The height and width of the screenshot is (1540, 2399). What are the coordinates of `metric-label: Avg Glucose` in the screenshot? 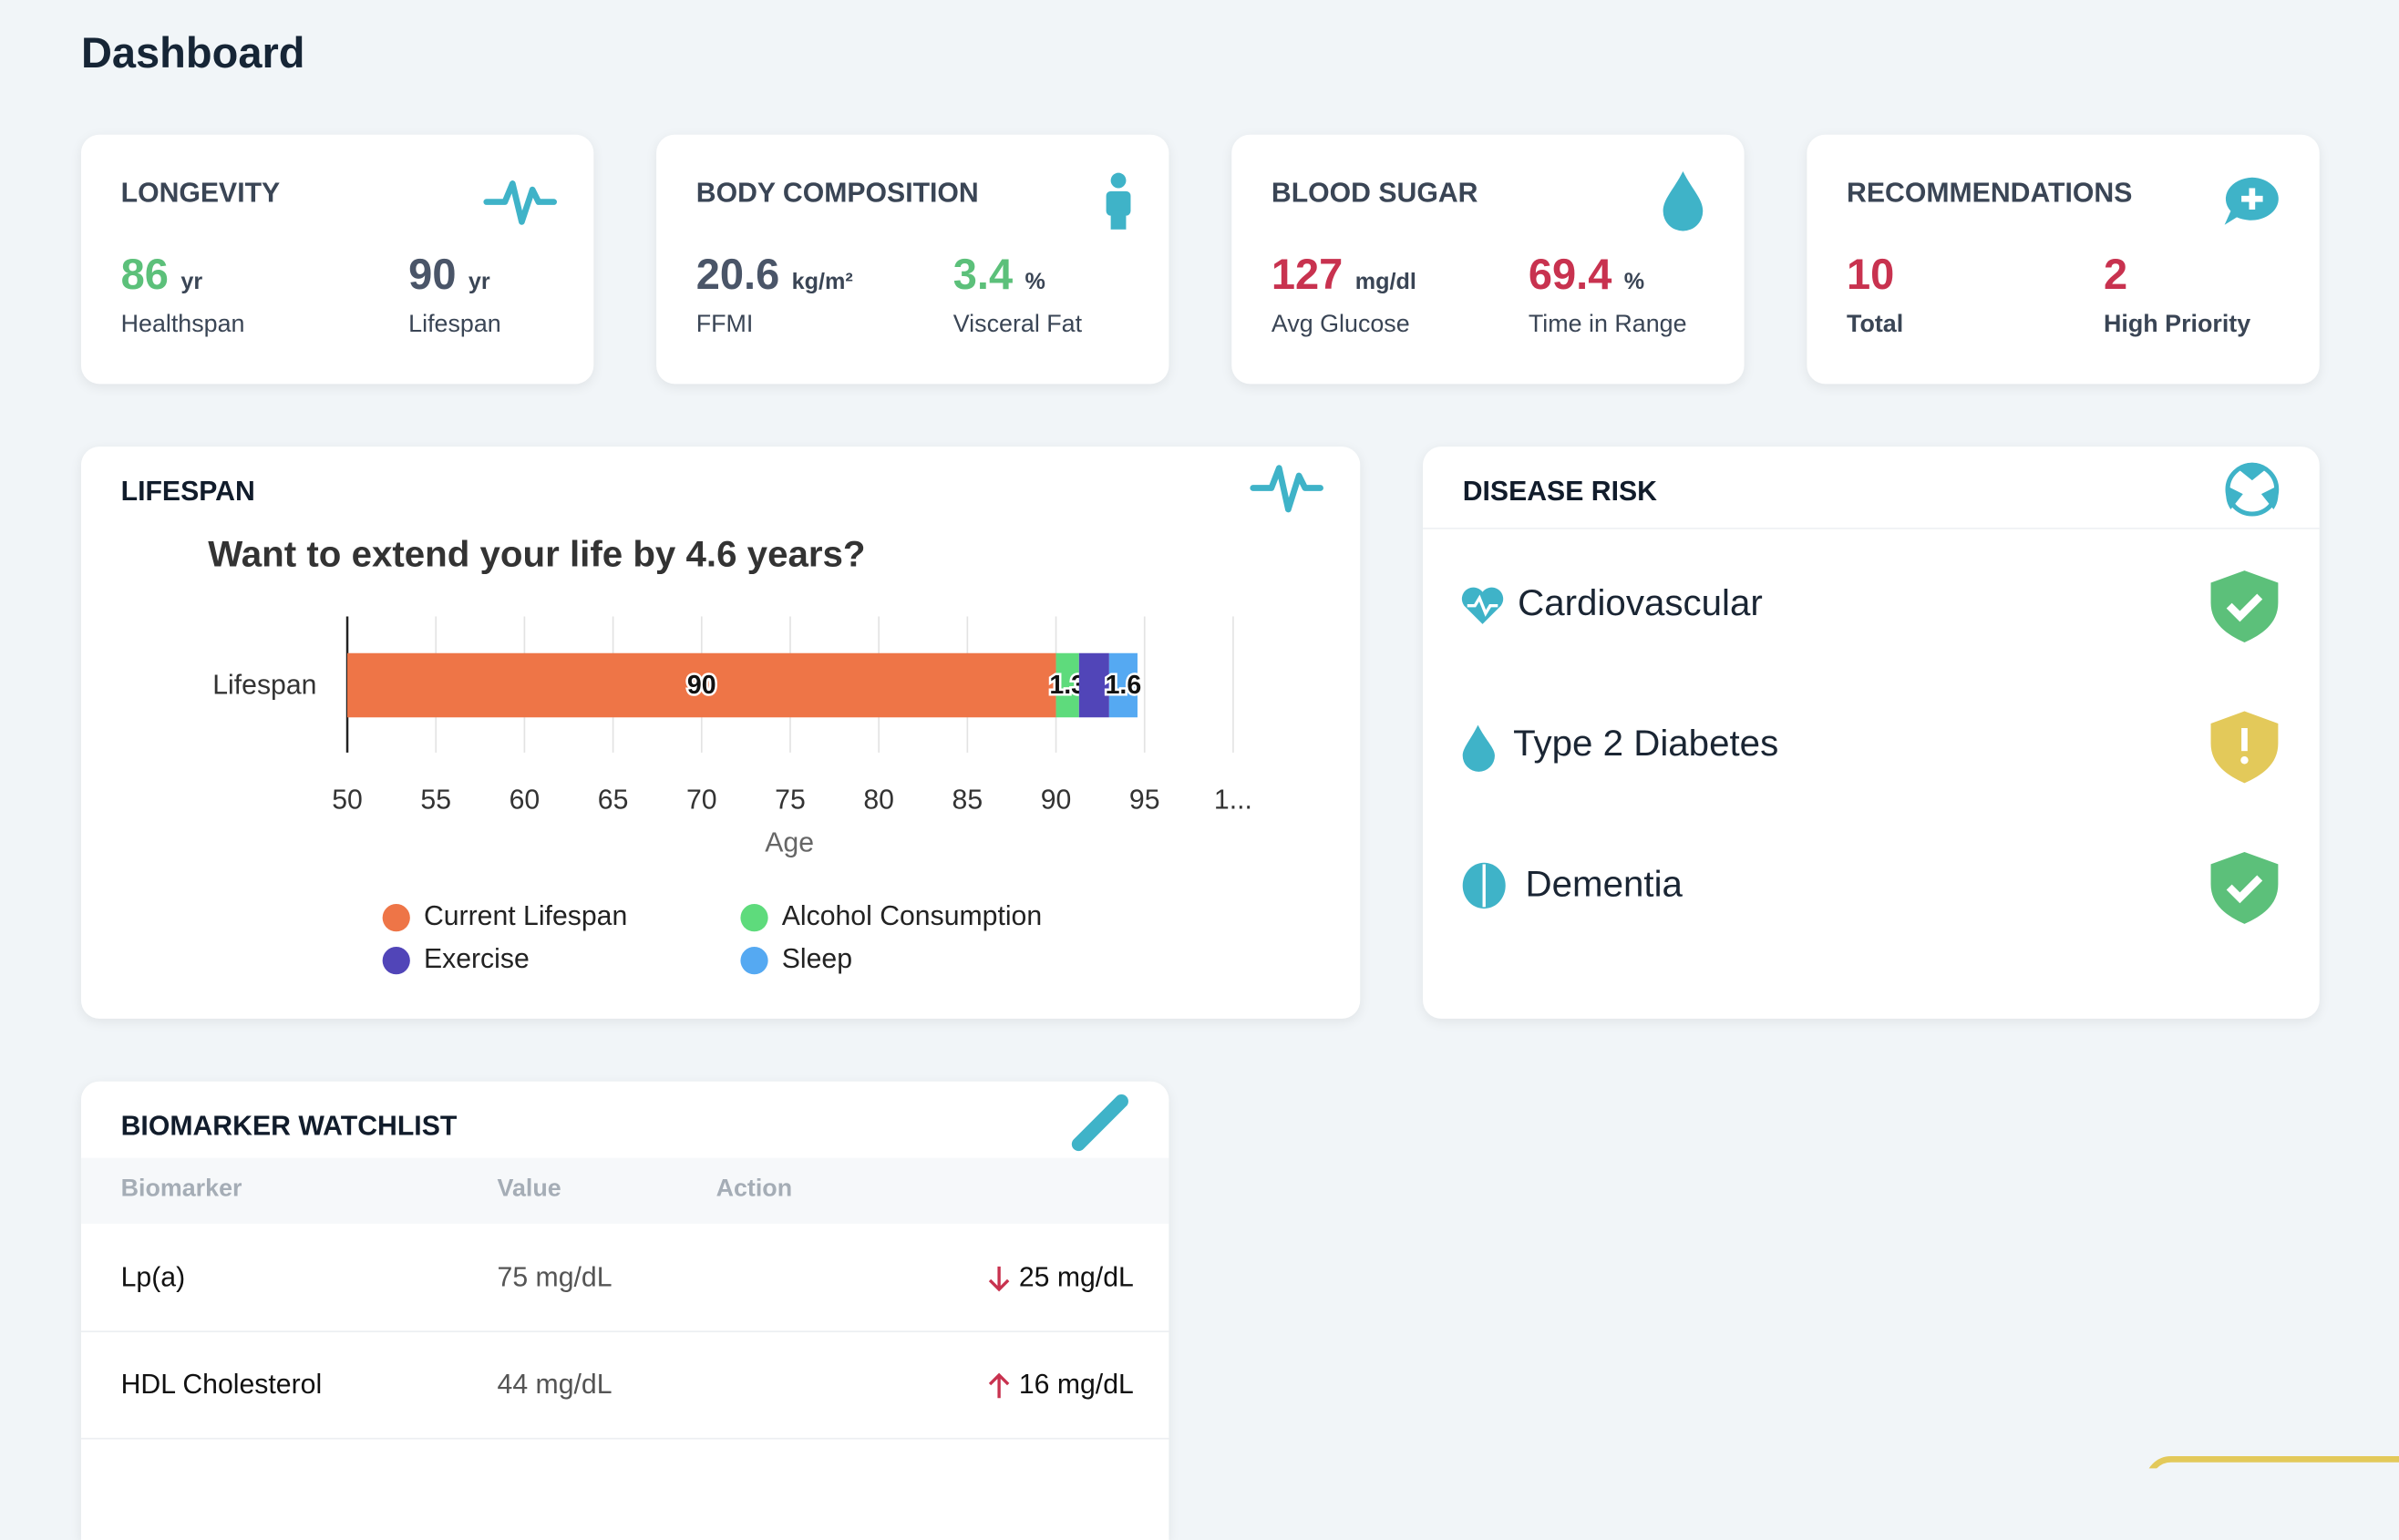 It's located at (1340, 325).